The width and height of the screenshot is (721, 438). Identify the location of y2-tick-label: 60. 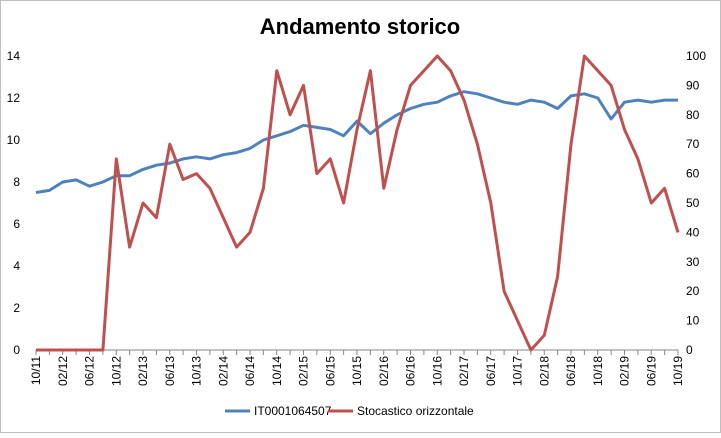
(693, 174).